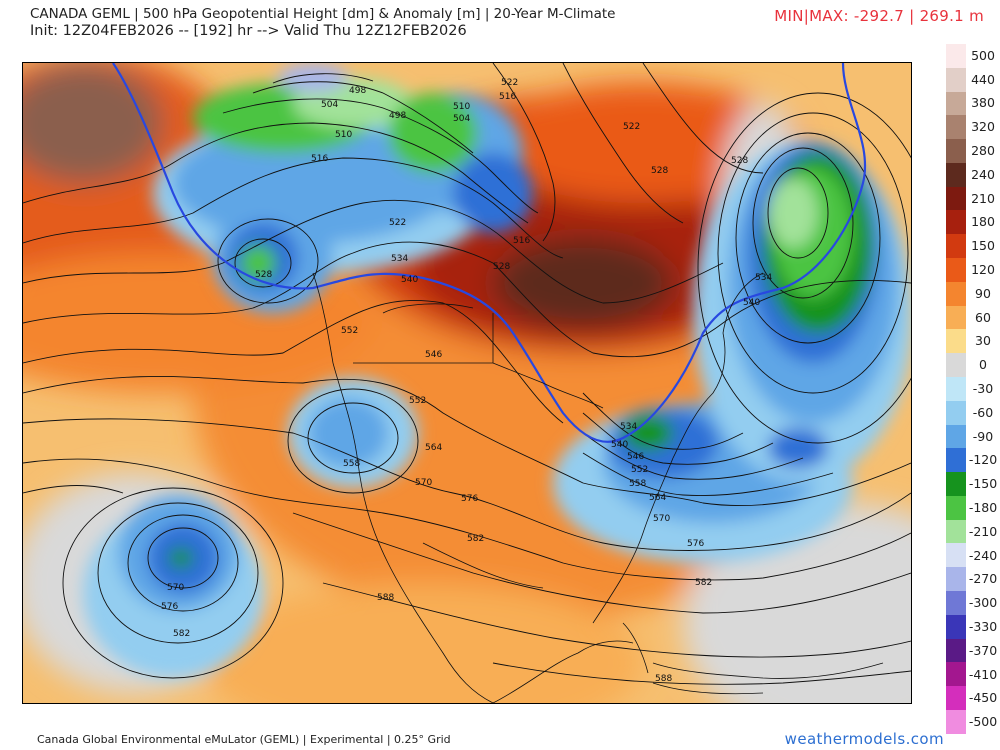 The image size is (1000, 750). Describe the element at coordinates (983, 55) in the screenshot. I see `colorbar-label: 500` at that location.